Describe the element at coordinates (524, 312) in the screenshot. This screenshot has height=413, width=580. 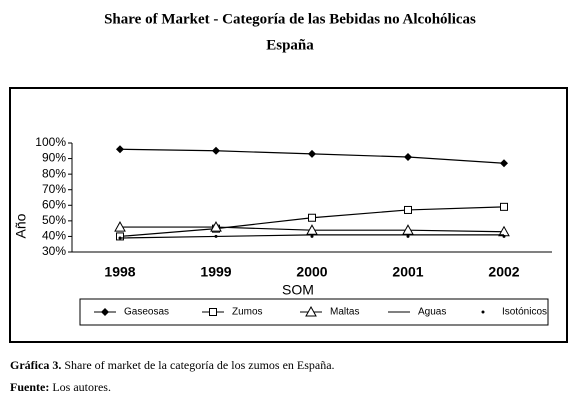
I see `legend-label: Isotónicos` at that location.